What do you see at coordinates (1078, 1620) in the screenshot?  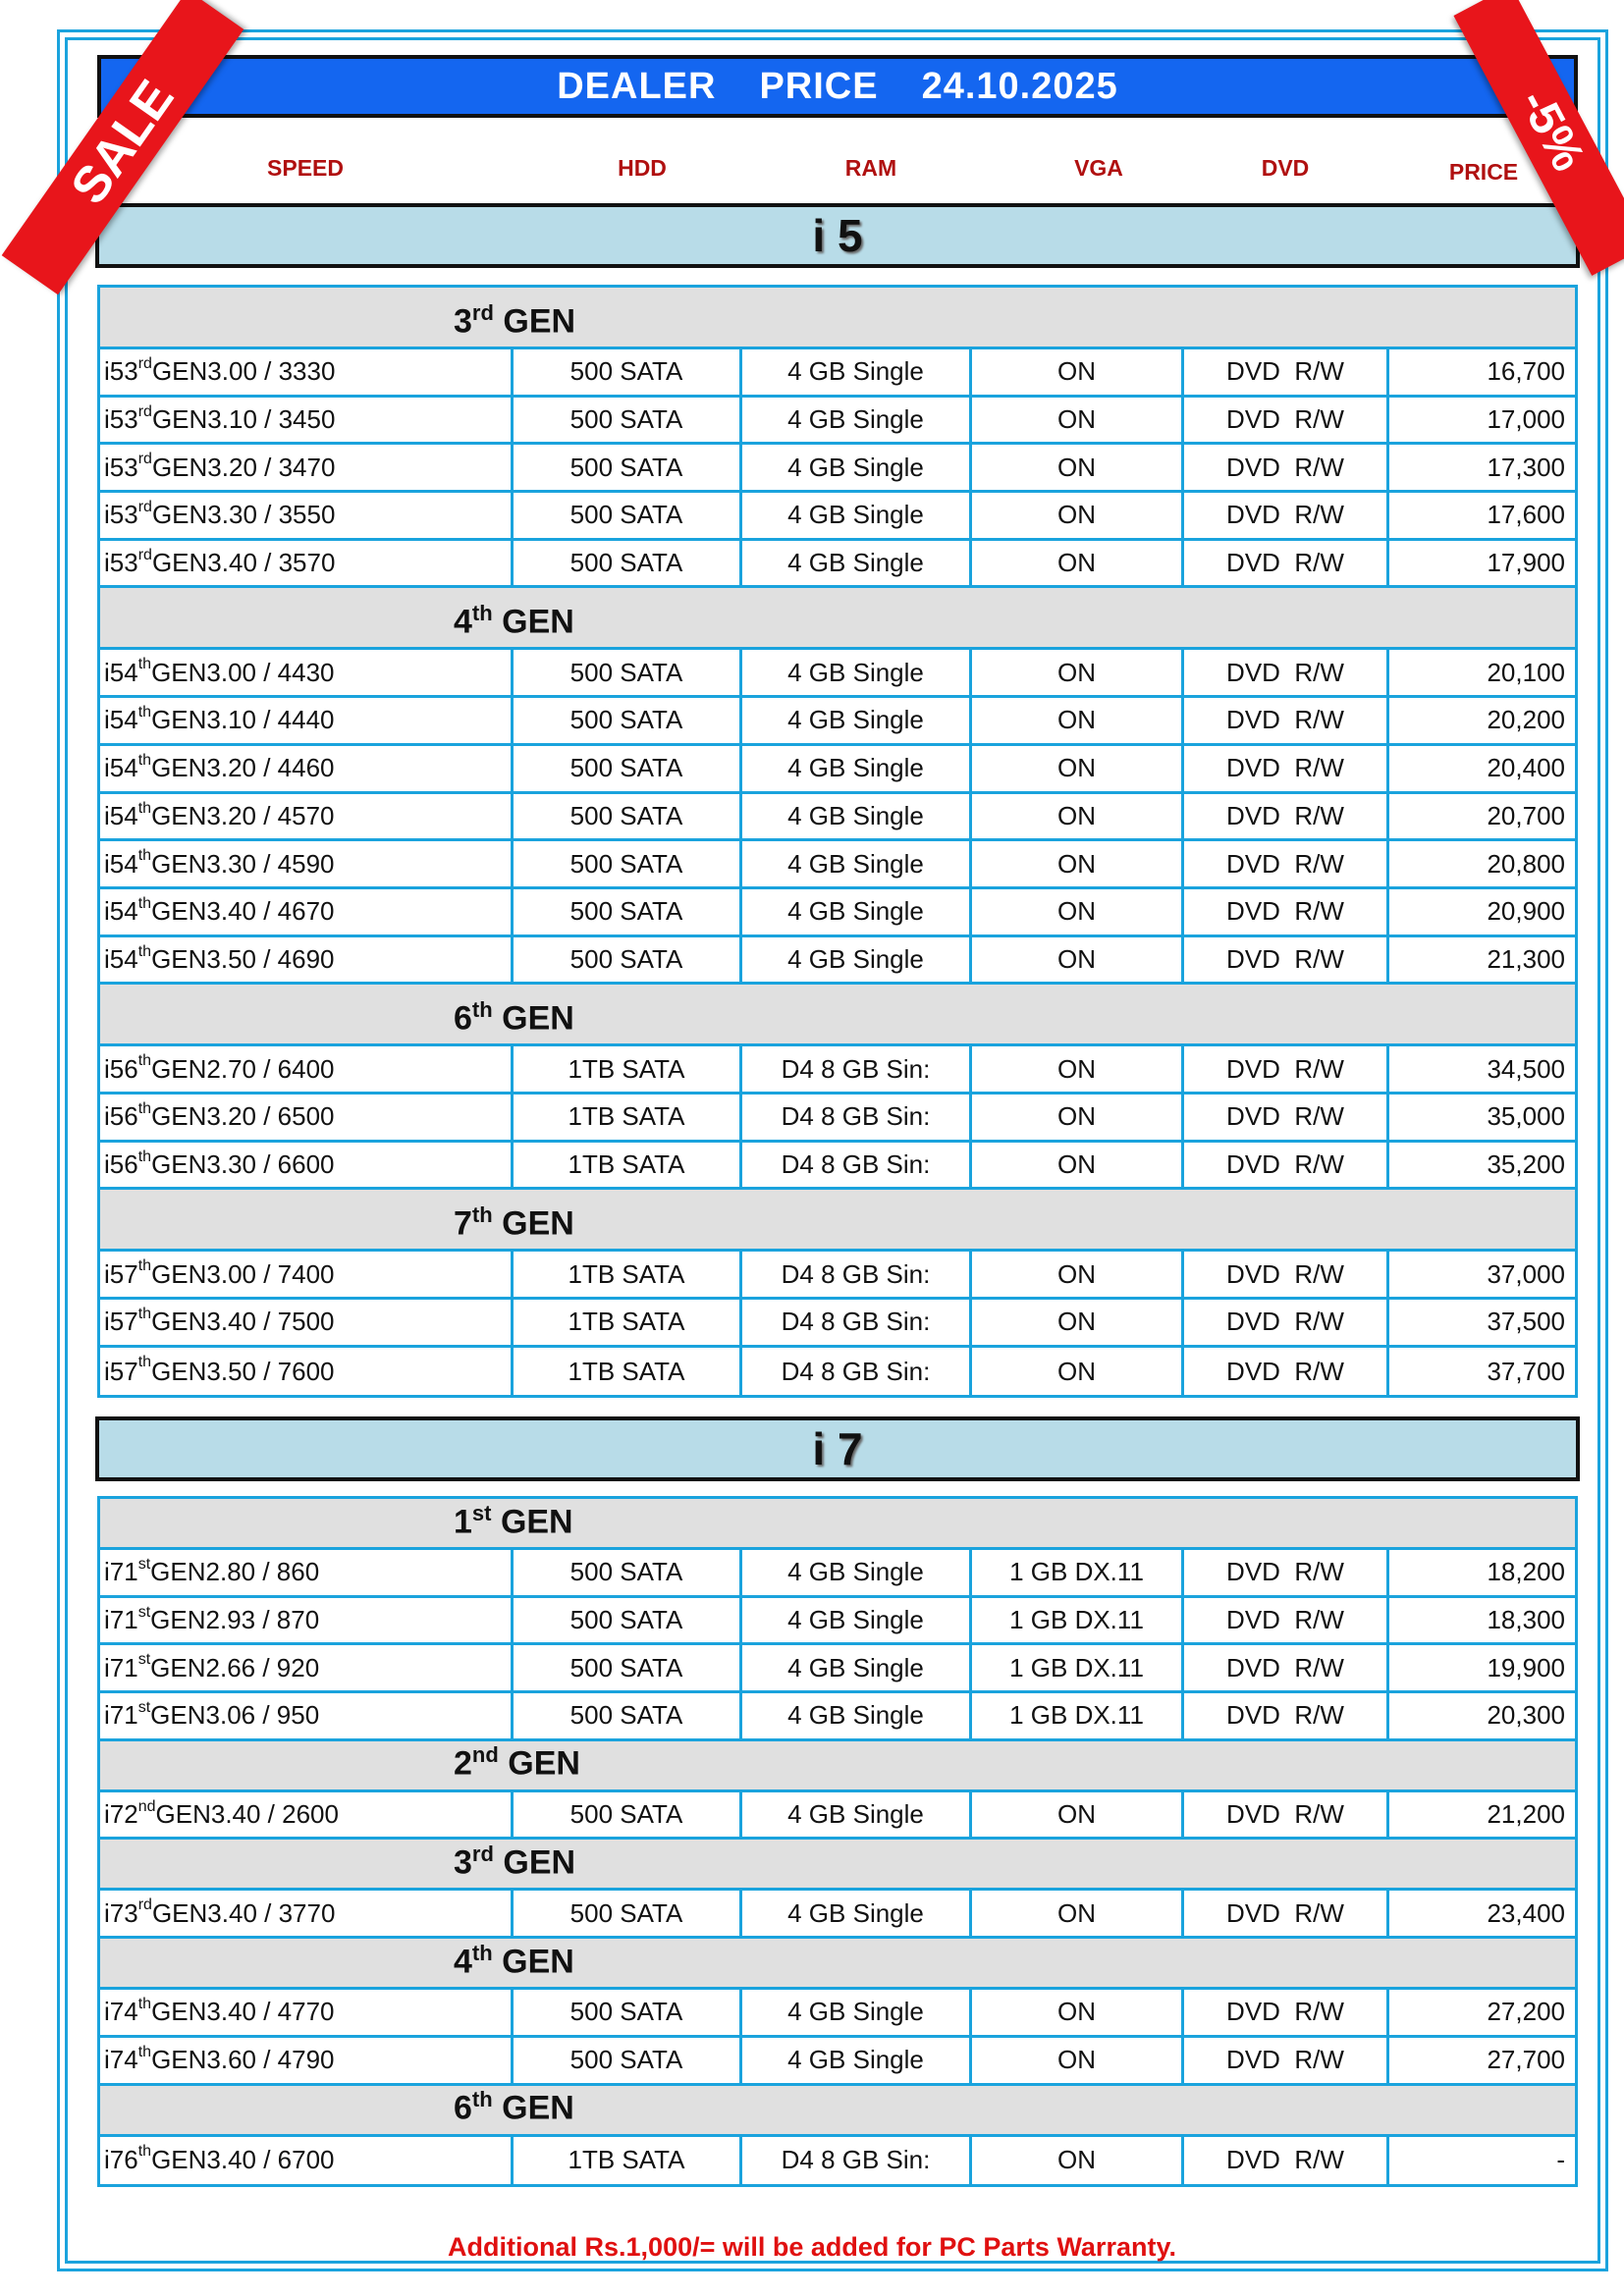 I see `cell-vga: 1 GB DX.11` at bounding box center [1078, 1620].